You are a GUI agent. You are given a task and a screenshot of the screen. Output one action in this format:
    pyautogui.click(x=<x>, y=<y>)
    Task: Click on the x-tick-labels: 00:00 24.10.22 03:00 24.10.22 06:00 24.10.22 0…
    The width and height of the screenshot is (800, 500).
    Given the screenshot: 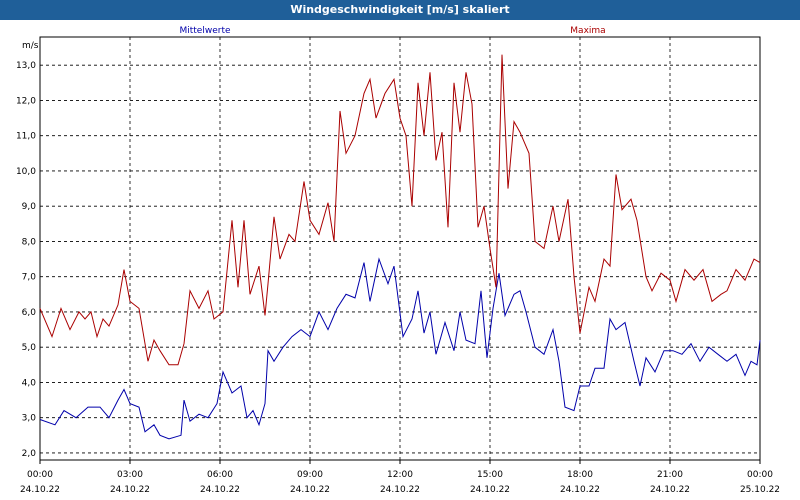 What is the action you would take?
    pyautogui.click(x=400, y=482)
    